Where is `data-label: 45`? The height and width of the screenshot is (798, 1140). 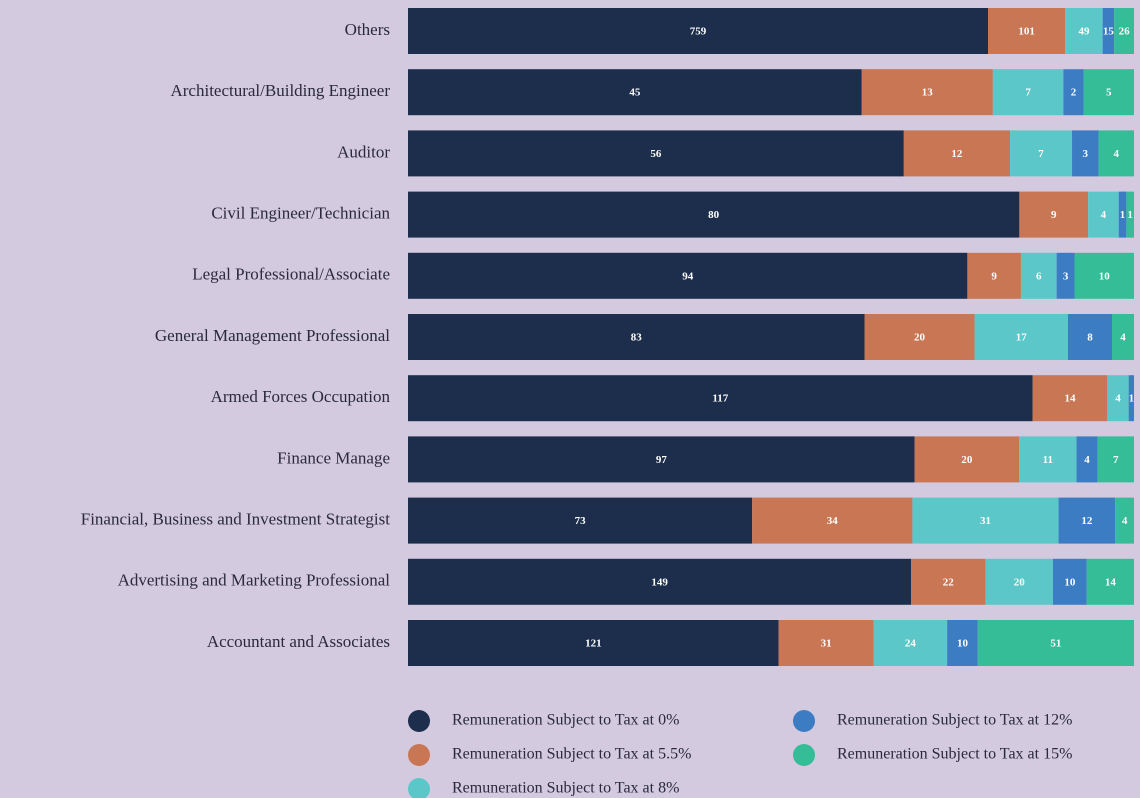 data-label: 45 is located at coordinates (635, 93).